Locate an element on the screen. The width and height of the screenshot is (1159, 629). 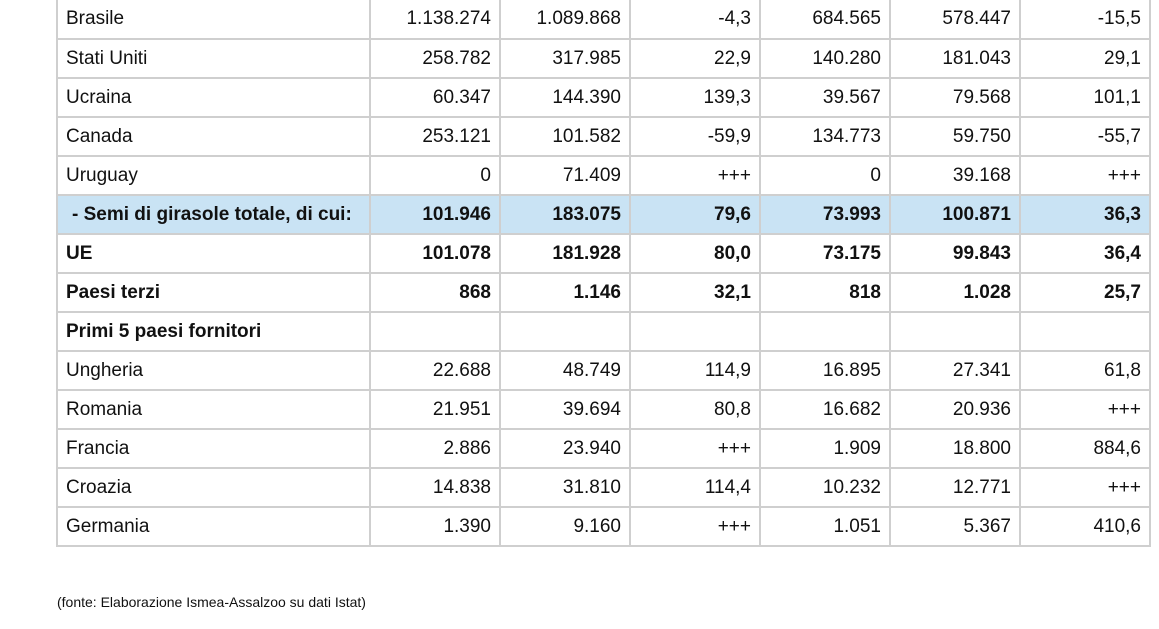
table-cell: 80,8 is located at coordinates (695, 410).